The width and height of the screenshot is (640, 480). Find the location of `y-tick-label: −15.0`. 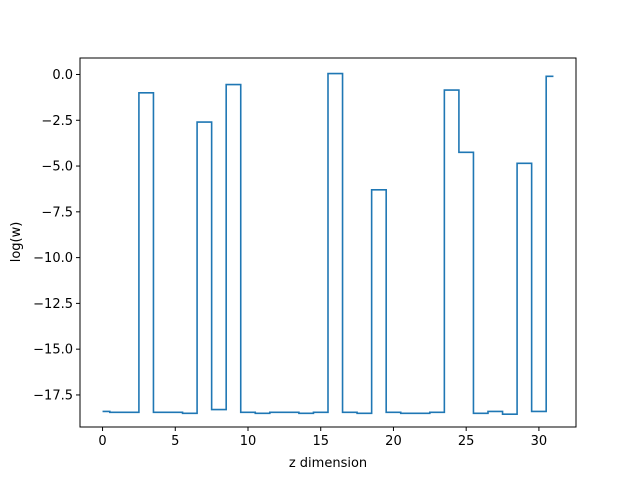

y-tick-label: −15.0 is located at coordinates (53, 350).